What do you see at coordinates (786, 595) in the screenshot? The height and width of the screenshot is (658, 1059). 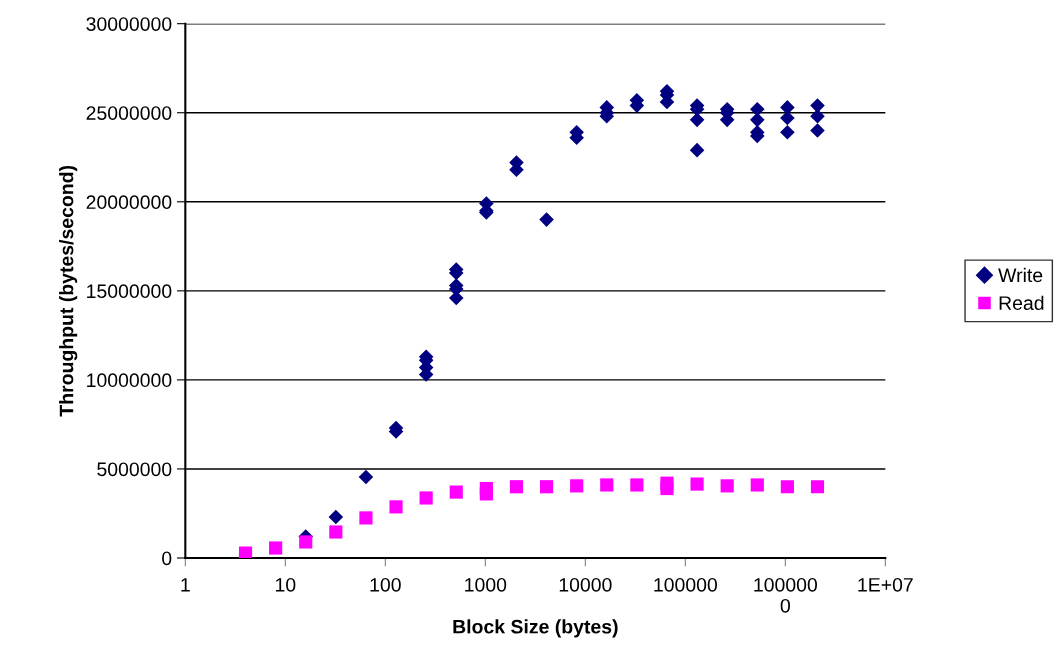 I see `x-tick-label: 100000 0` at bounding box center [786, 595].